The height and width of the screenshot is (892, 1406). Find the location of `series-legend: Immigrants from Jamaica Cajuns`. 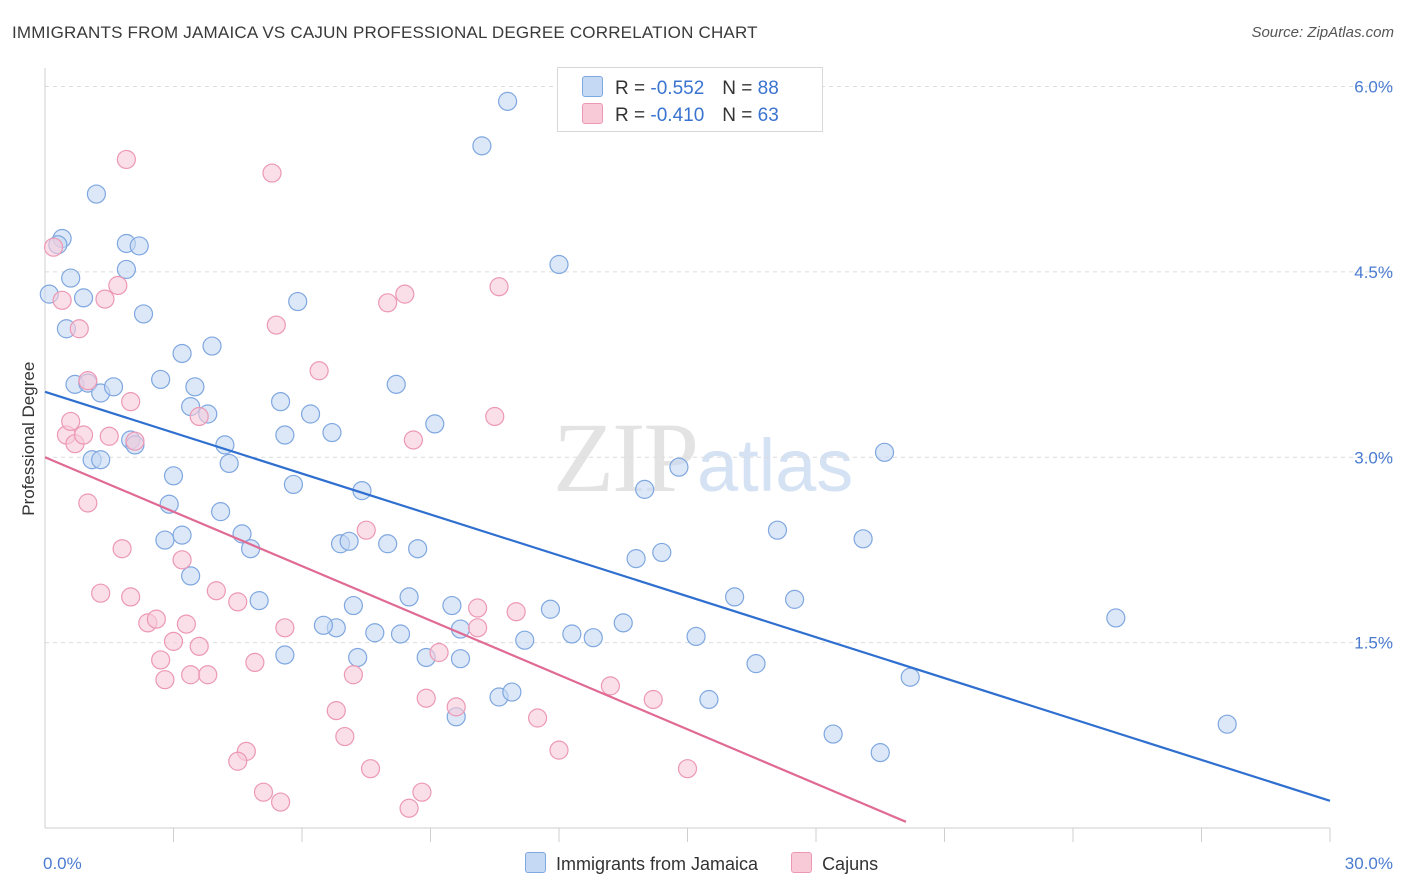

series-legend: Immigrants from Jamaica Cajuns is located at coordinates (715, 863).